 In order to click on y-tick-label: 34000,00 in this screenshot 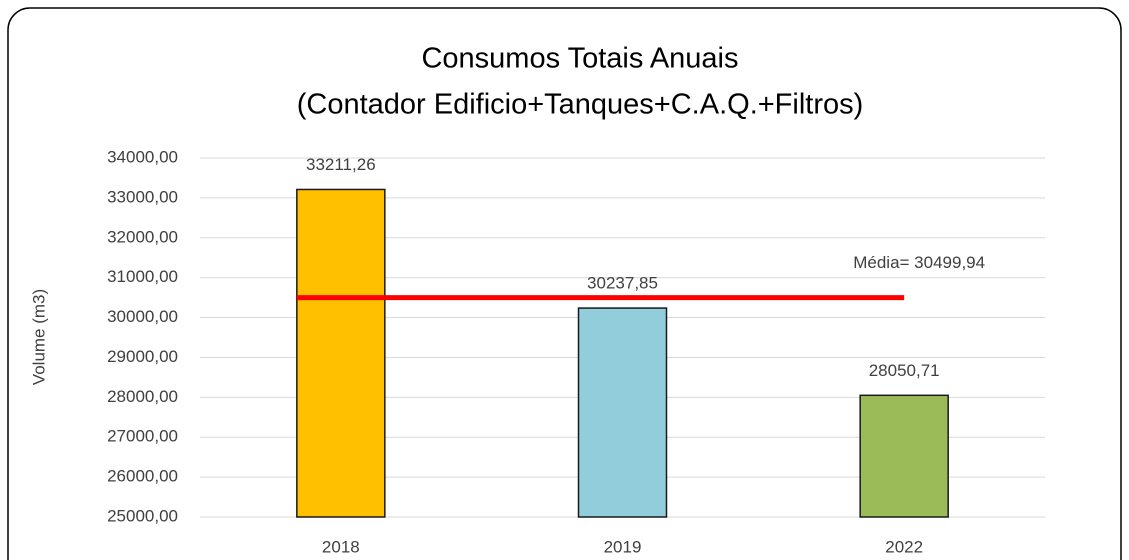, I will do `click(142, 156)`.